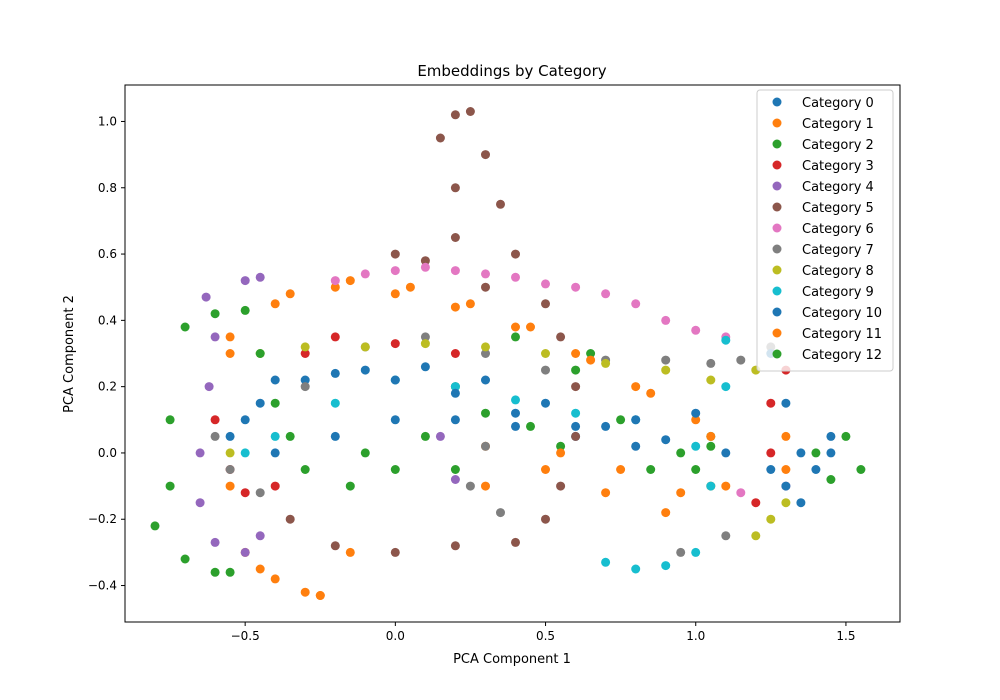 The image size is (1000, 700). I want to click on y-axis: −0.4 −0.2 0.0 0.2 0.4 0.6 0.8 1.0, so click(106, 353).